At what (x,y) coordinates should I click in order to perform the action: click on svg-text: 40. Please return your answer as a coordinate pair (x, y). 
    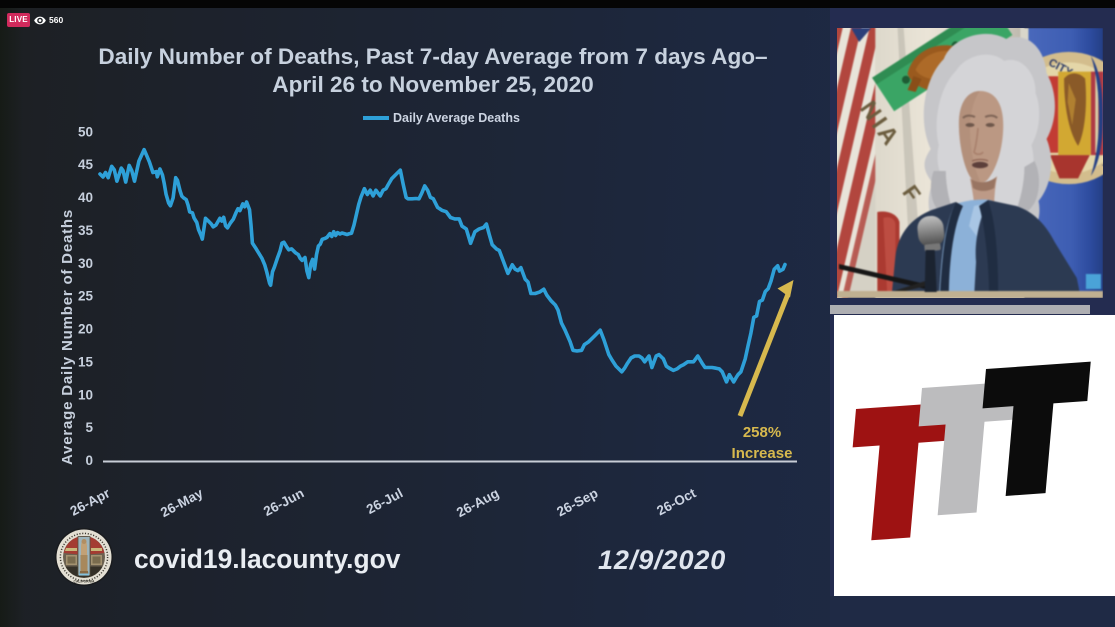
    Looking at the image, I should click on (85, 197).